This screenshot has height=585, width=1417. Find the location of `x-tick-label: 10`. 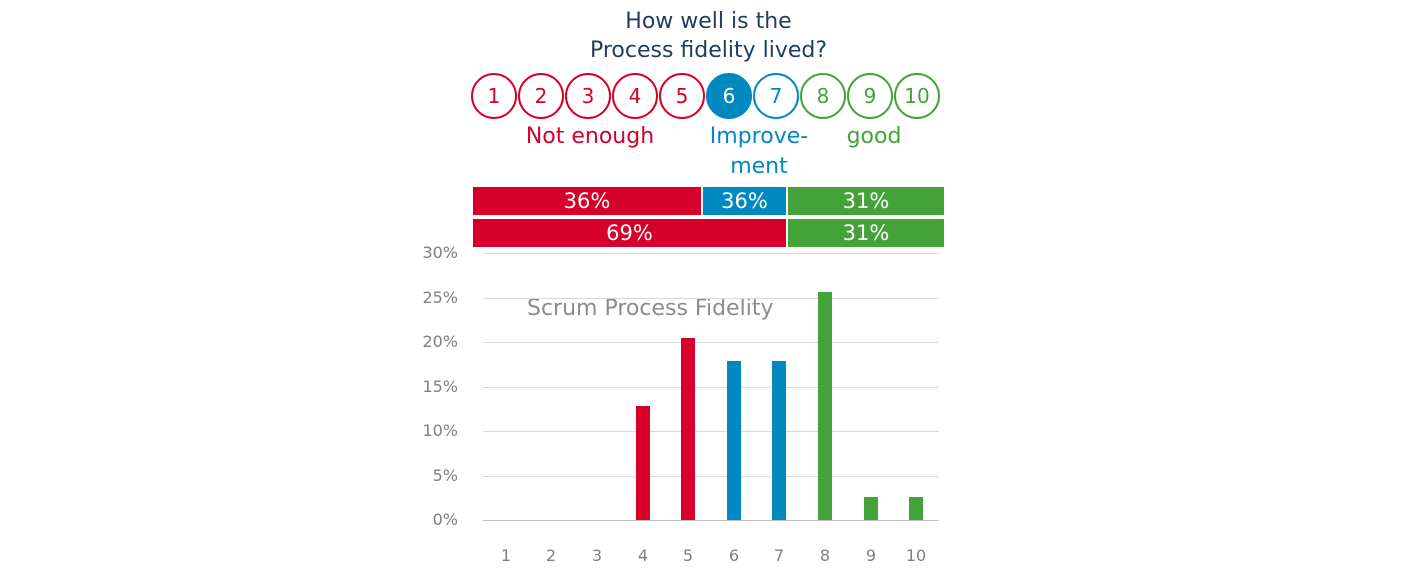

x-tick-label: 10 is located at coordinates (916, 555).